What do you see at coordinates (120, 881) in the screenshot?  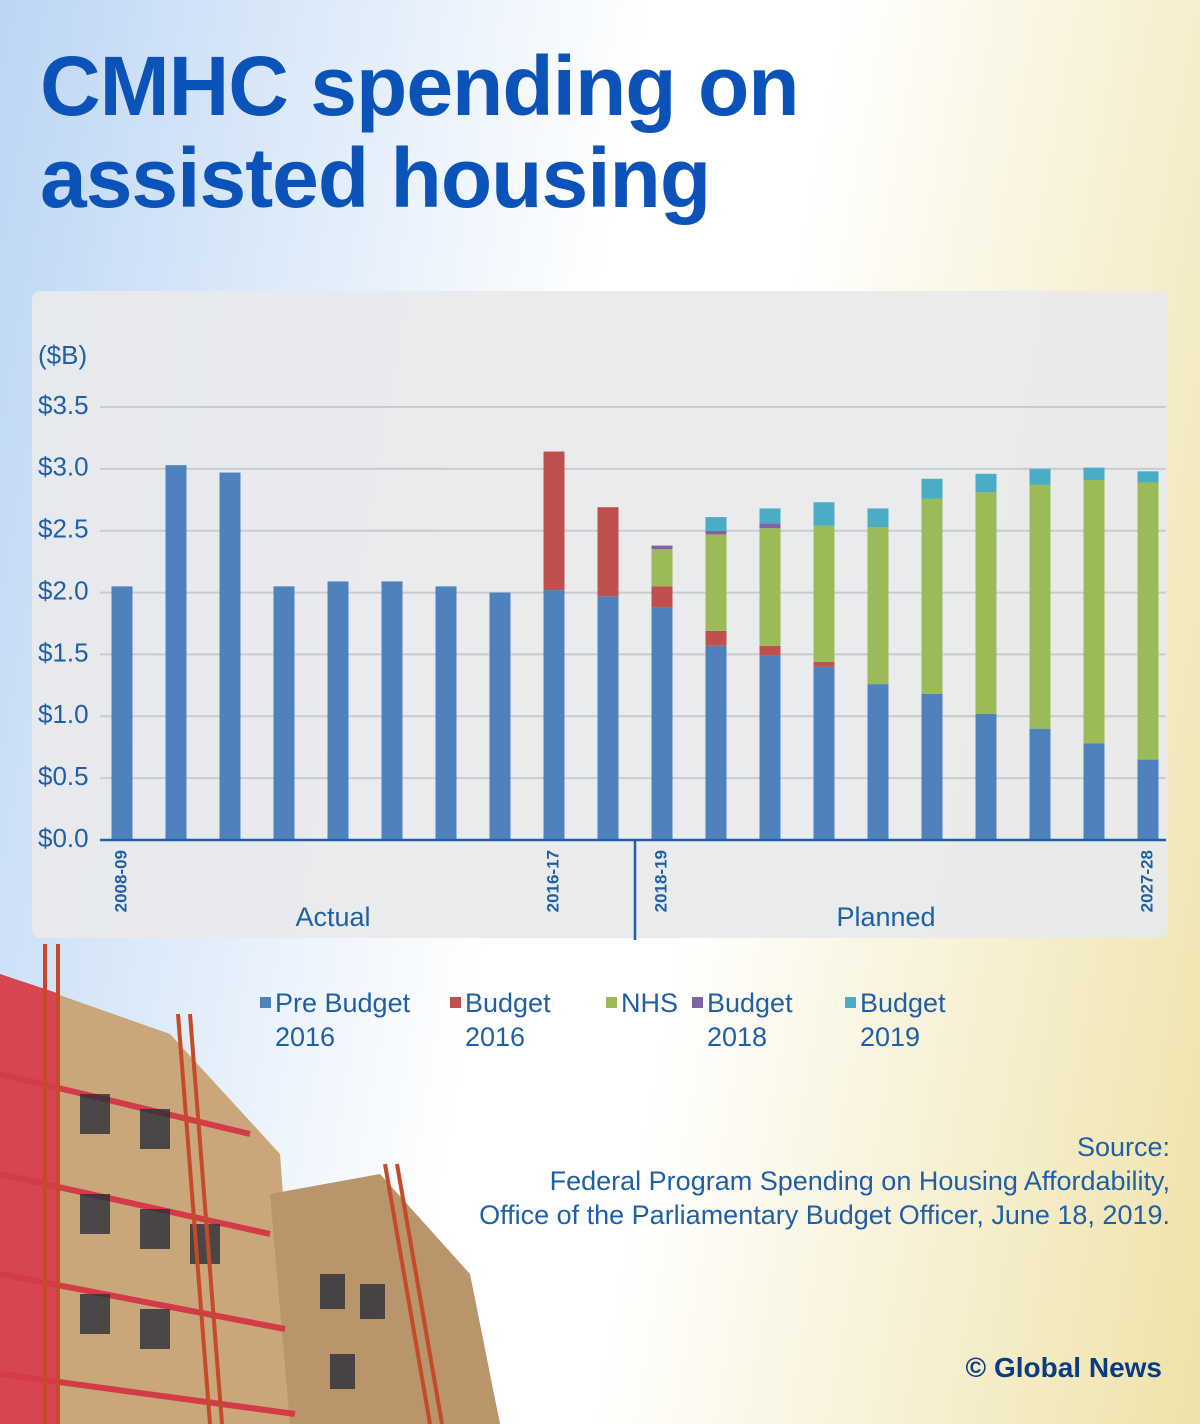 I see `x-tick-label: 2008-09` at bounding box center [120, 881].